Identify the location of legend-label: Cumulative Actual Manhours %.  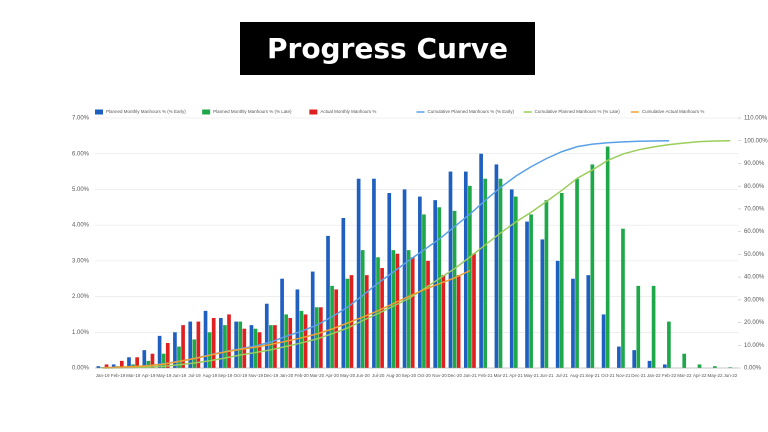
(673, 111).